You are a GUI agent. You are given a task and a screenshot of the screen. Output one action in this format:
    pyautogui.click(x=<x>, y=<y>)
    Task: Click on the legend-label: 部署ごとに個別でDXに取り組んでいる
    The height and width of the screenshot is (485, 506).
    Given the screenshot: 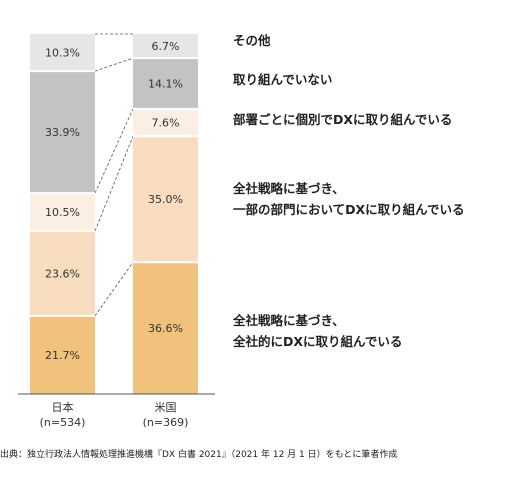 What is the action you would take?
    pyautogui.click(x=342, y=119)
    